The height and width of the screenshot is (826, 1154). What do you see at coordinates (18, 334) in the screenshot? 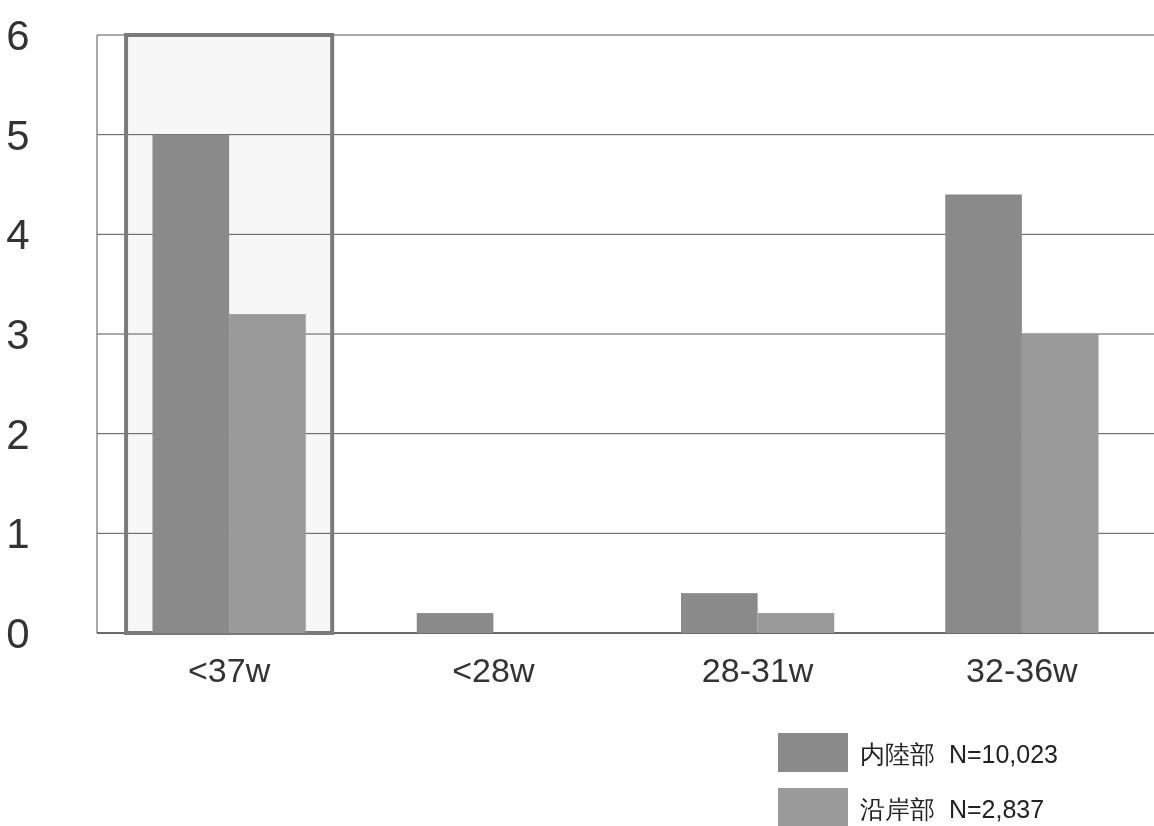
I see `y-tick-label: 3` at bounding box center [18, 334].